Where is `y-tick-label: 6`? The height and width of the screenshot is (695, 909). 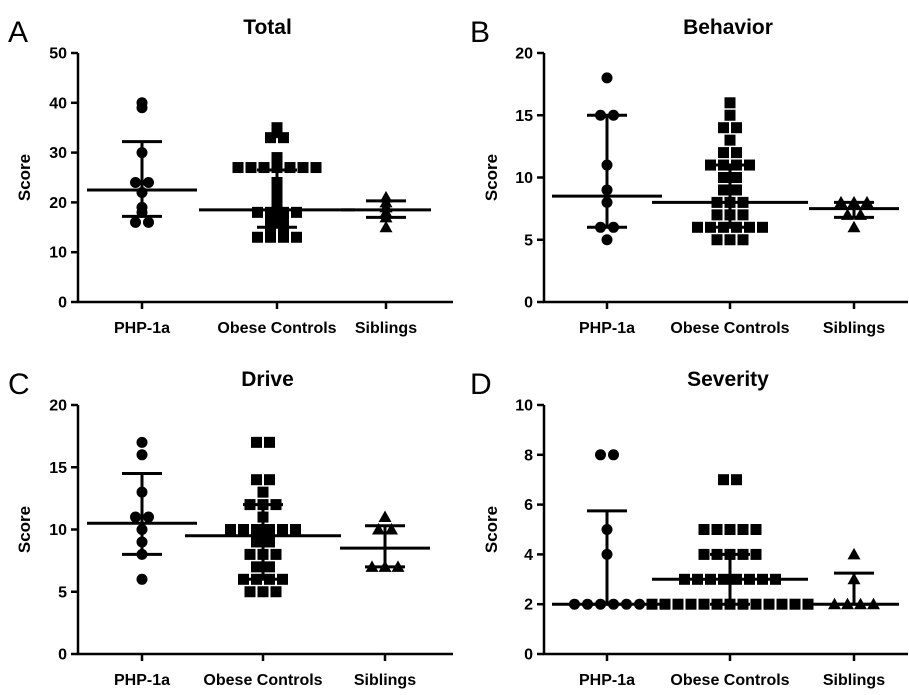
y-tick-label: 6 is located at coordinates (528, 505).